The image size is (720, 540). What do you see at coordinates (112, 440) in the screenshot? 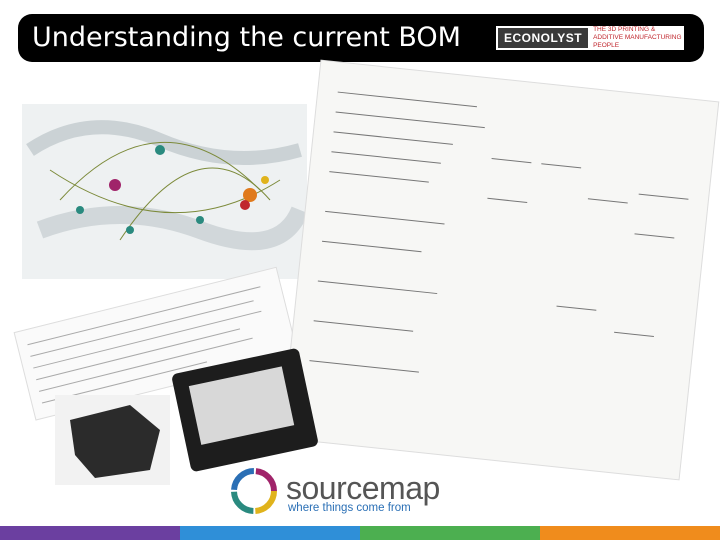
I see `part-photo` at bounding box center [112, 440].